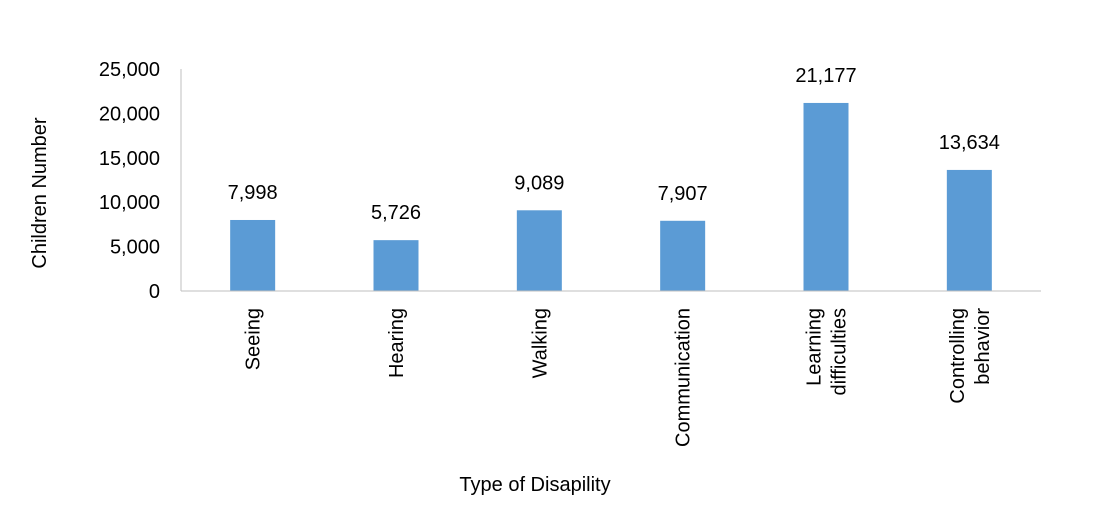  Describe the element at coordinates (129, 70) in the screenshot. I see `y-tick-label: 25,000` at that location.